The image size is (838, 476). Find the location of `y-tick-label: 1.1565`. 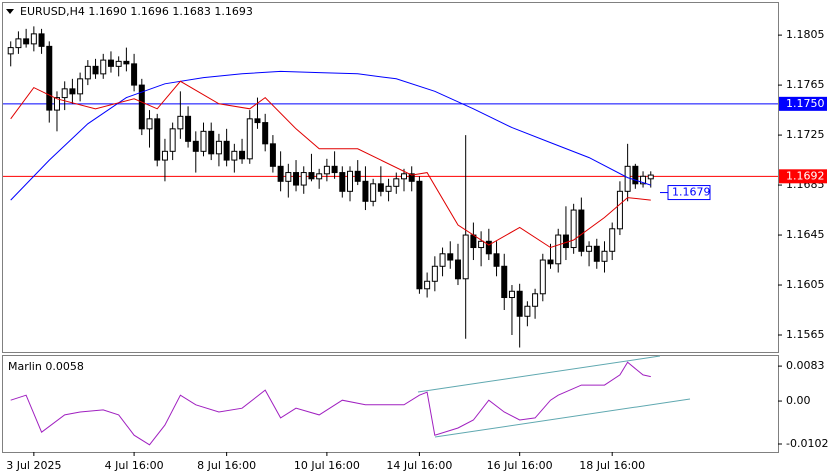

y-tick-label: 1.1565 is located at coordinates (805, 334).